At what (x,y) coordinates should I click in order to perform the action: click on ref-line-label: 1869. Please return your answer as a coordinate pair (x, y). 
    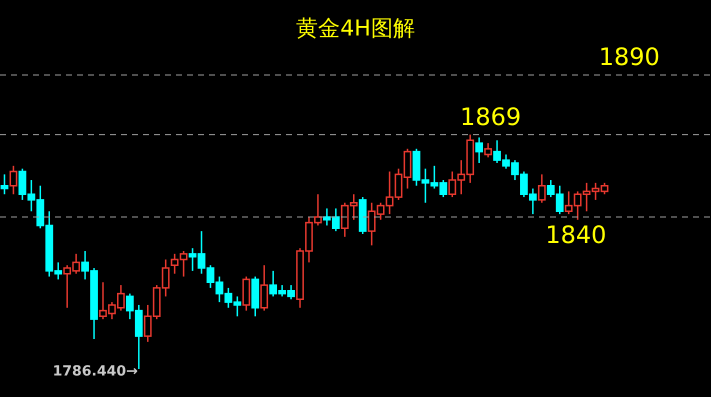
    Looking at the image, I should click on (491, 116).